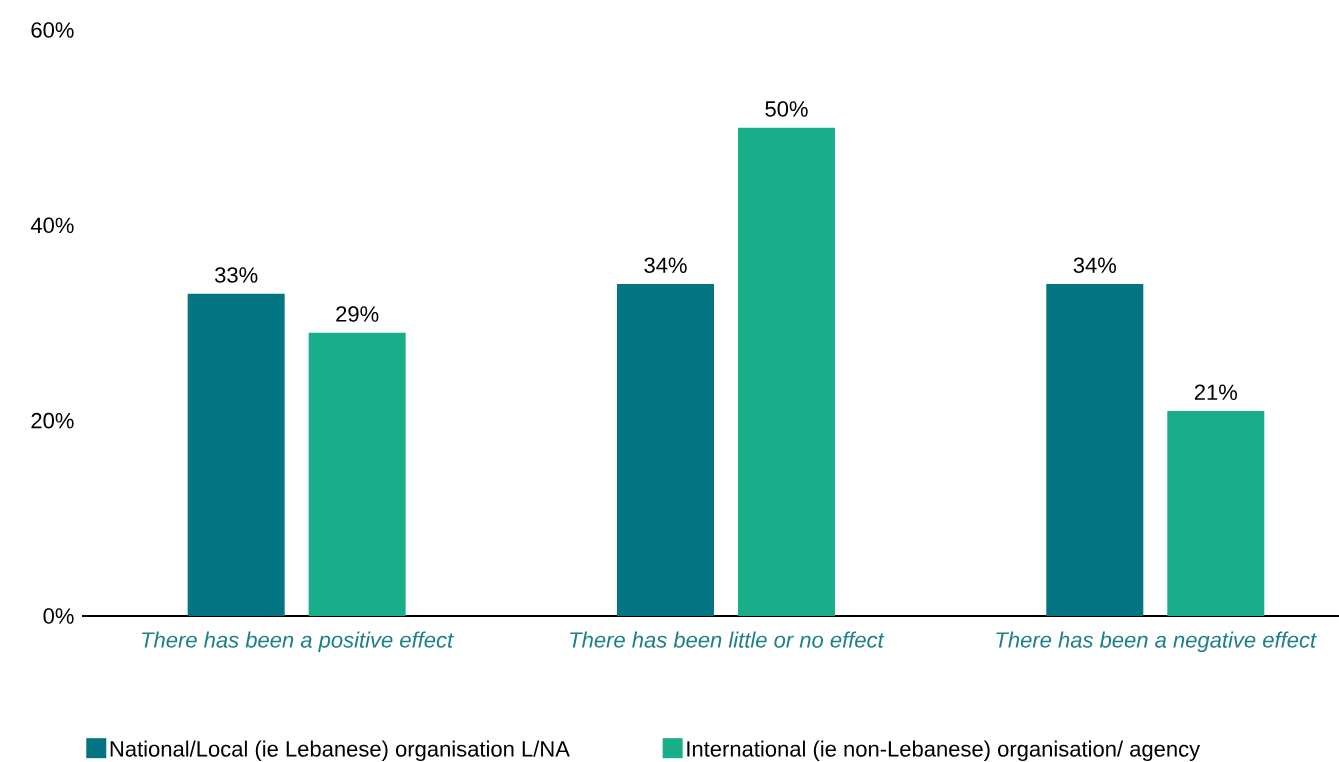 This screenshot has width=1339, height=762. I want to click on x-tick-label: There has been a positive effect, so click(298, 642).